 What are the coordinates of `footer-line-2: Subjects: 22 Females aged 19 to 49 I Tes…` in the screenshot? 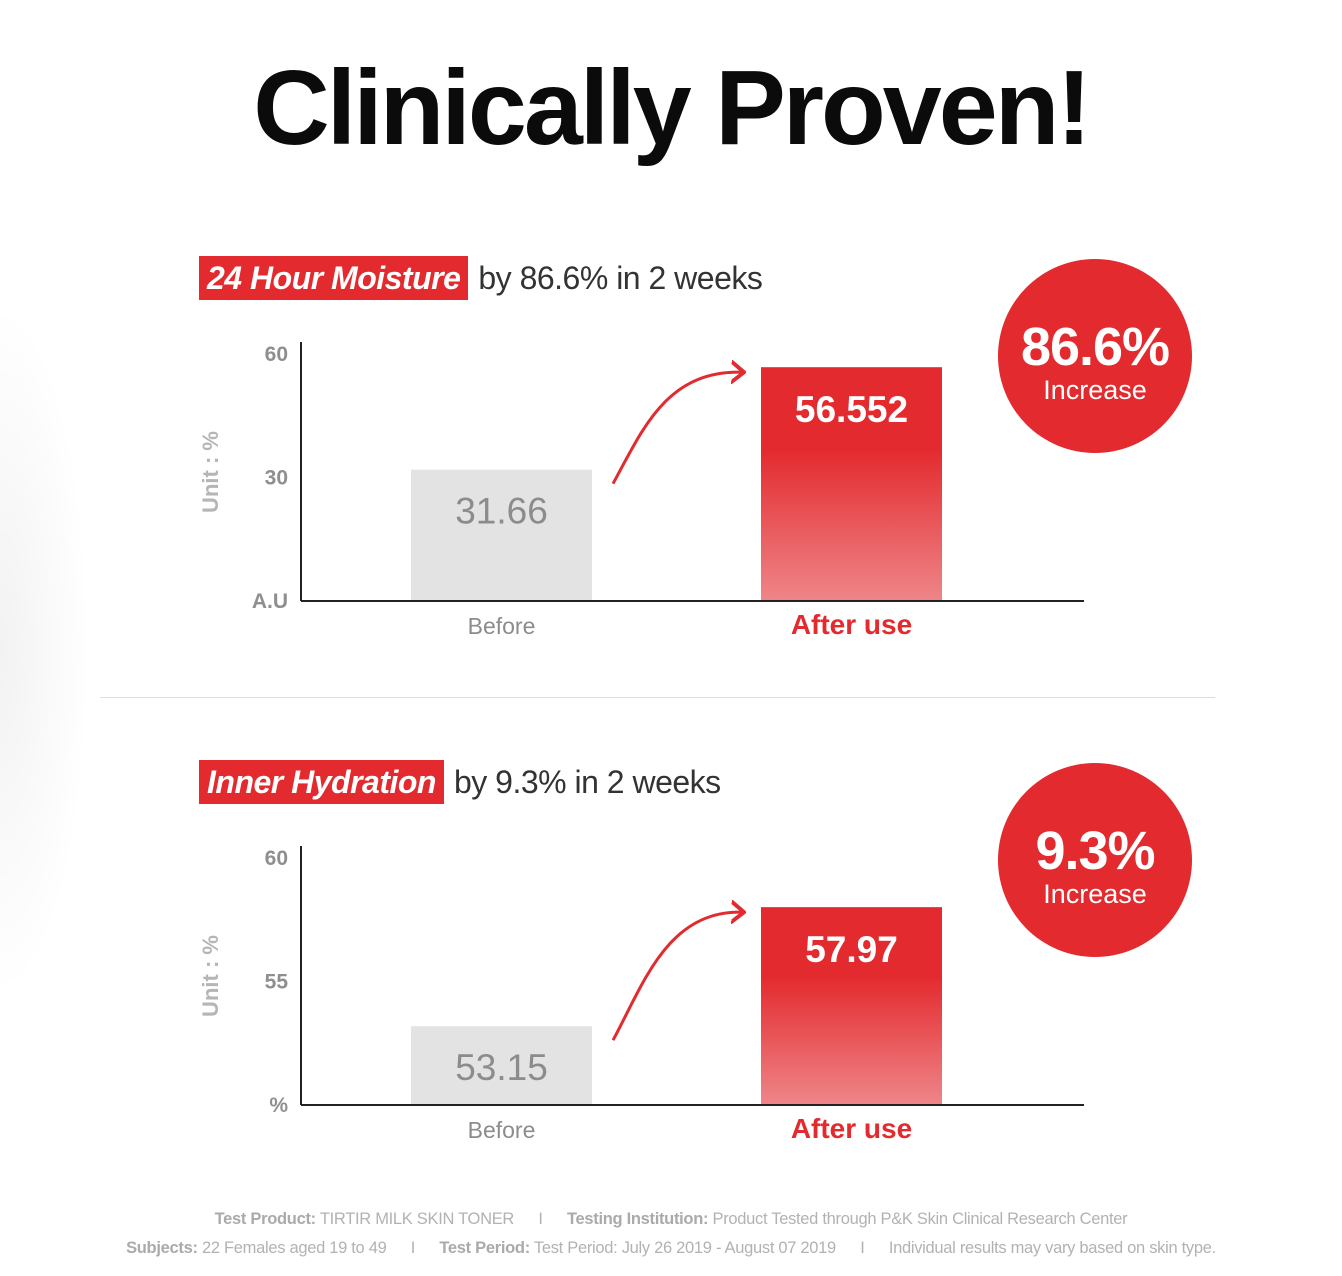 It's located at (671, 1248).